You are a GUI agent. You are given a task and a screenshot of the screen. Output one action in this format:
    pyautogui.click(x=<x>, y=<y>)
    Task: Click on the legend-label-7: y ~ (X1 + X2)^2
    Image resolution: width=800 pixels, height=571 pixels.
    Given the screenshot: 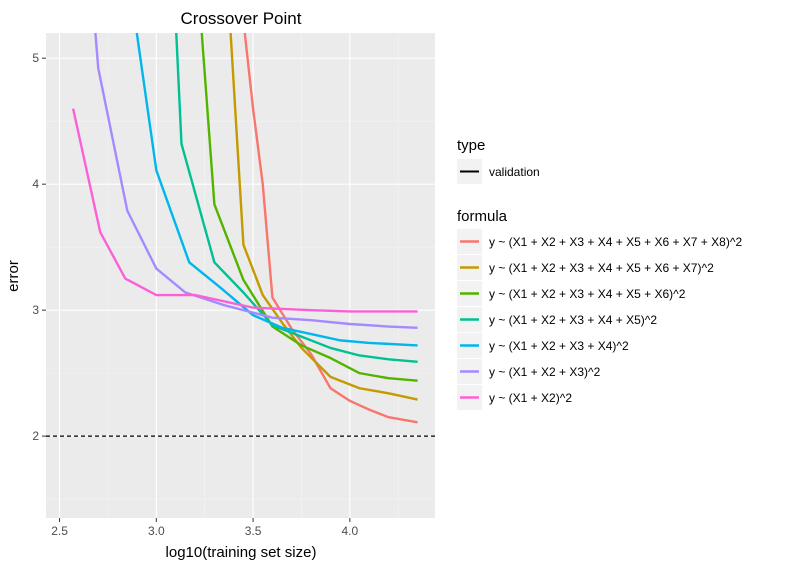 What is the action you would take?
    pyautogui.click(x=530, y=398)
    